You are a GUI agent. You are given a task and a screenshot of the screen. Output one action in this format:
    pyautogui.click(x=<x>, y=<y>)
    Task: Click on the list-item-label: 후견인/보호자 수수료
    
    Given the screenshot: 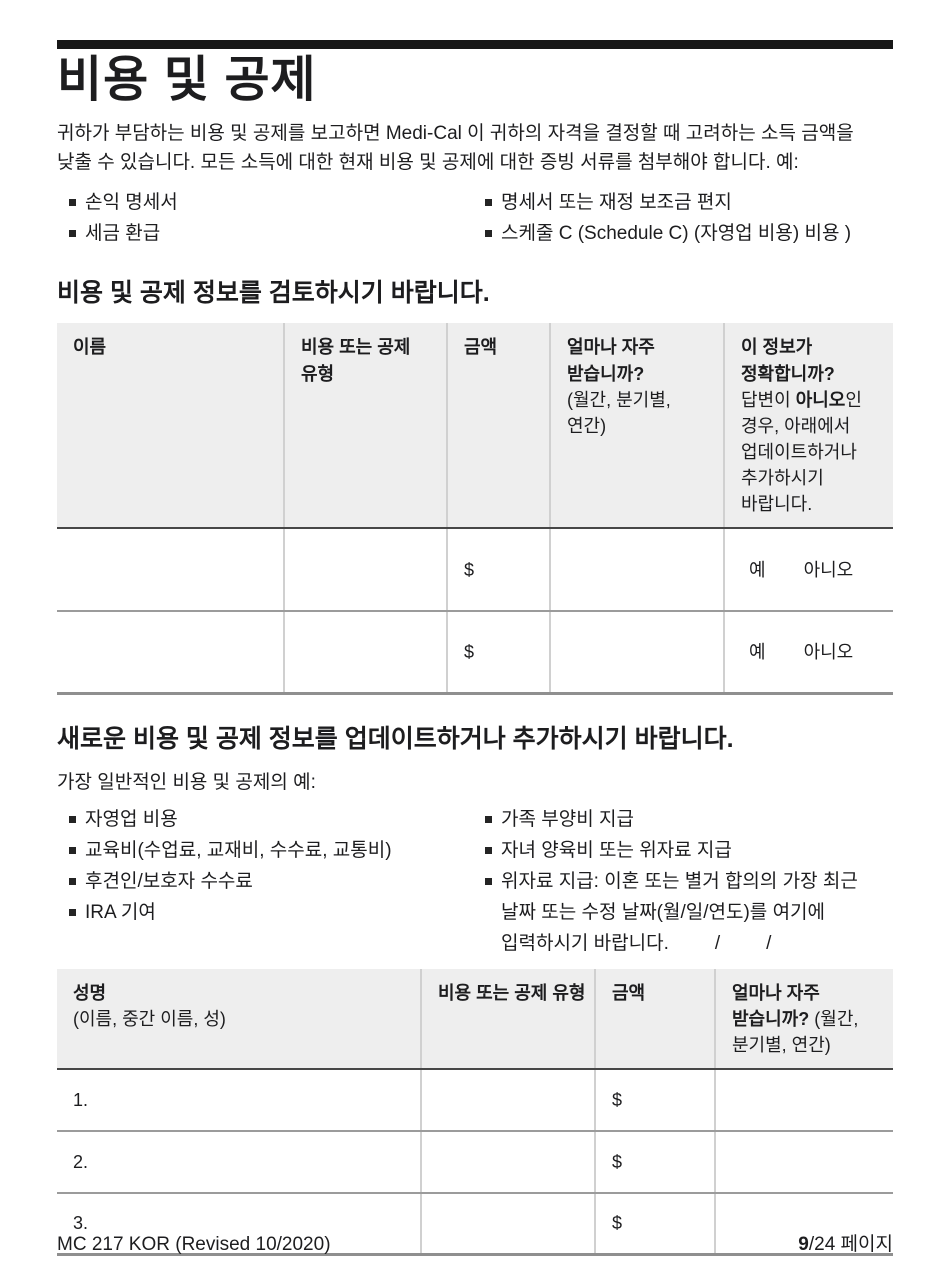 What is the action you would take?
    pyautogui.click(x=169, y=881)
    